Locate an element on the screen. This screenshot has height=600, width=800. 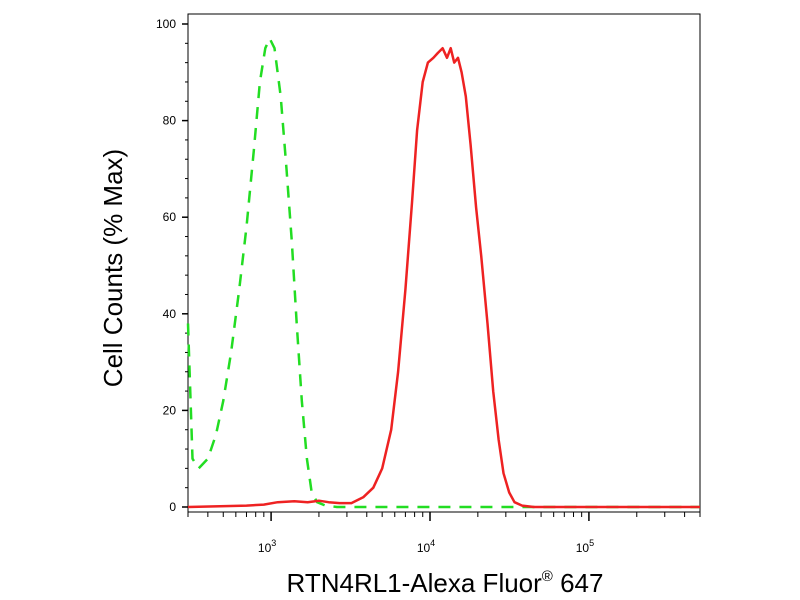
y-tick-label: 60 is located at coordinates (170, 217).